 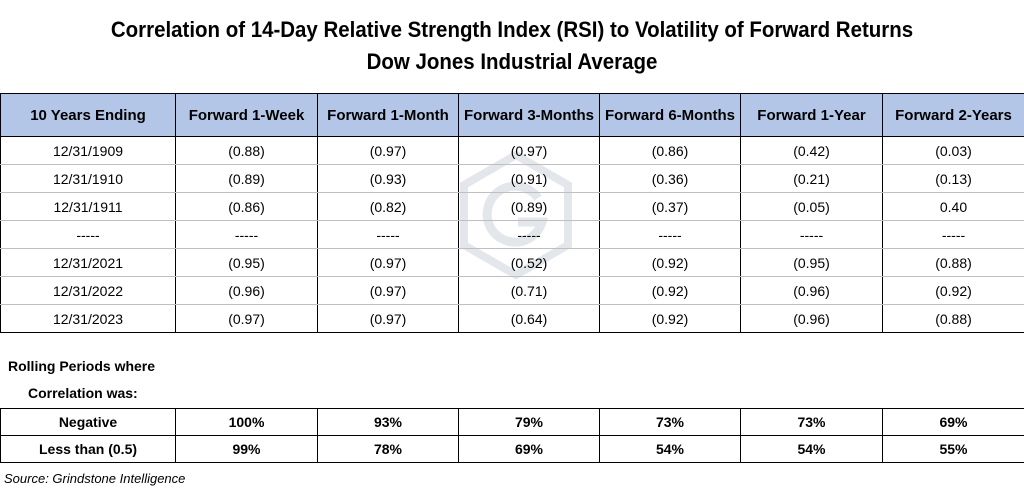 What do you see at coordinates (88, 318) in the screenshot?
I see `period-cell: 12/31/2023` at bounding box center [88, 318].